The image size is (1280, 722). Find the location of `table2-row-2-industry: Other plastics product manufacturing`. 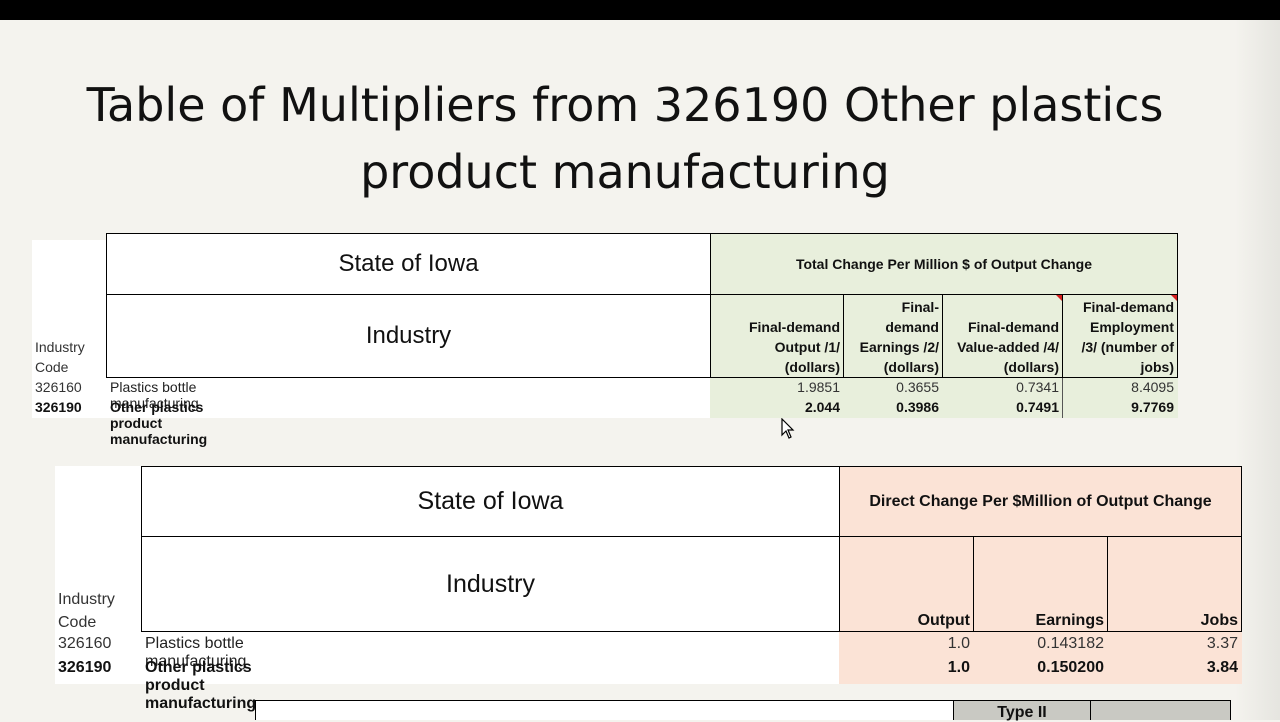

table2-row-2-industry: Other plastics product manufacturing is located at coordinates (201, 685).